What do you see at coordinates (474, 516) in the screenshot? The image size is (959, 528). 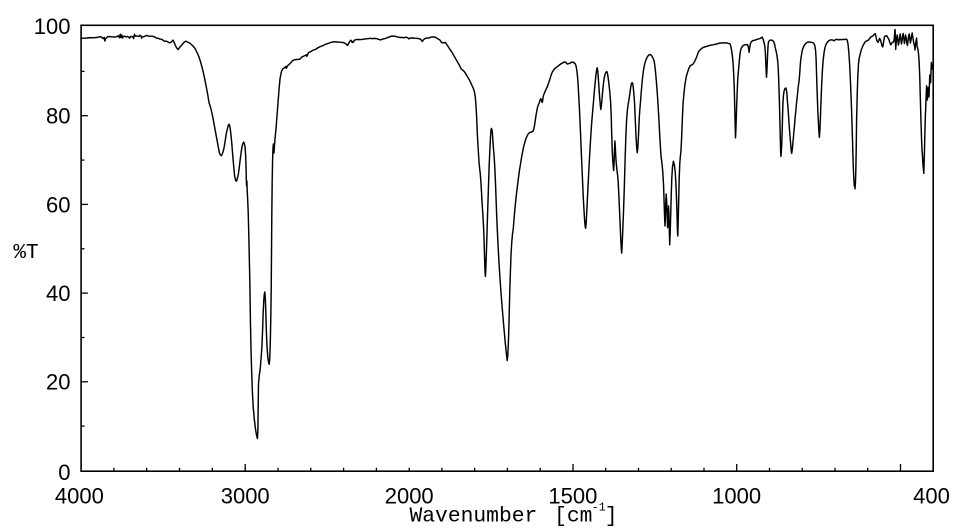 I see `svg-text: Wavenumber` at bounding box center [474, 516].